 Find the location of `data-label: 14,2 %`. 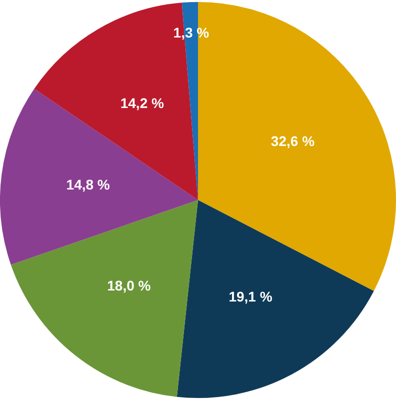

data-label: 14,2 % is located at coordinates (142, 103).